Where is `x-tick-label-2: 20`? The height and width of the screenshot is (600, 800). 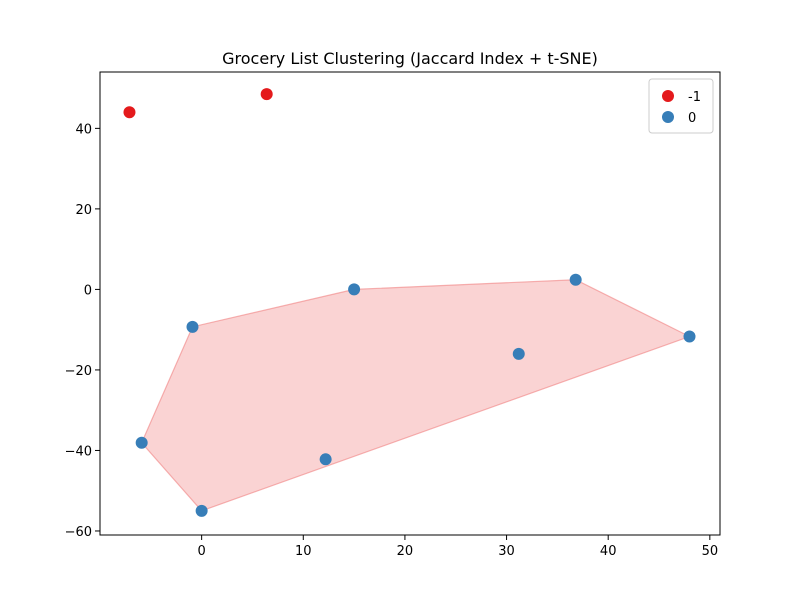 x-tick-label-2: 20 is located at coordinates (405, 551).